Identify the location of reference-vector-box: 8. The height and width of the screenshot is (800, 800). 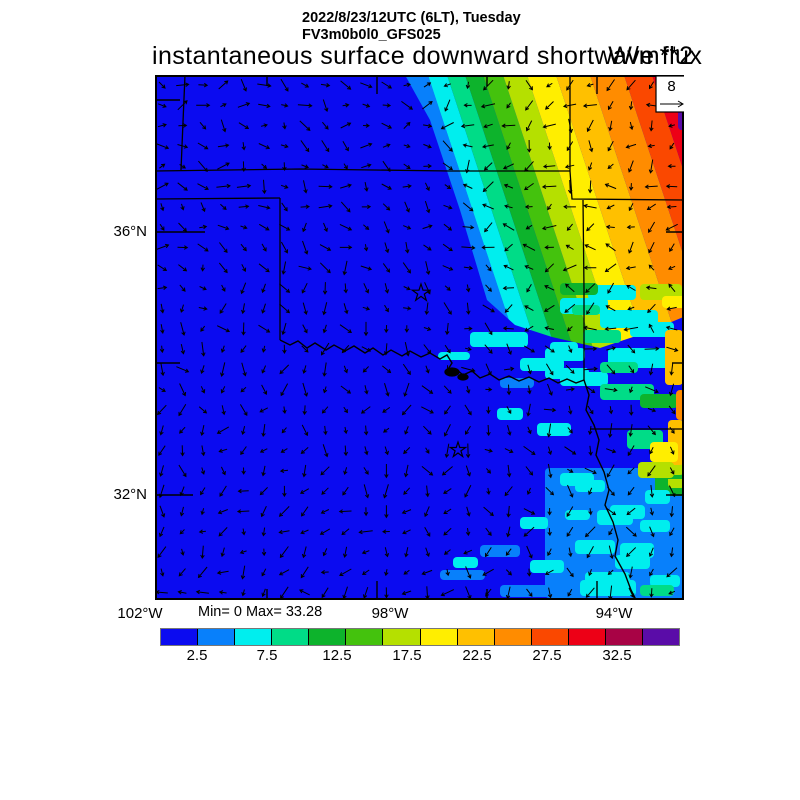
(671, 94).